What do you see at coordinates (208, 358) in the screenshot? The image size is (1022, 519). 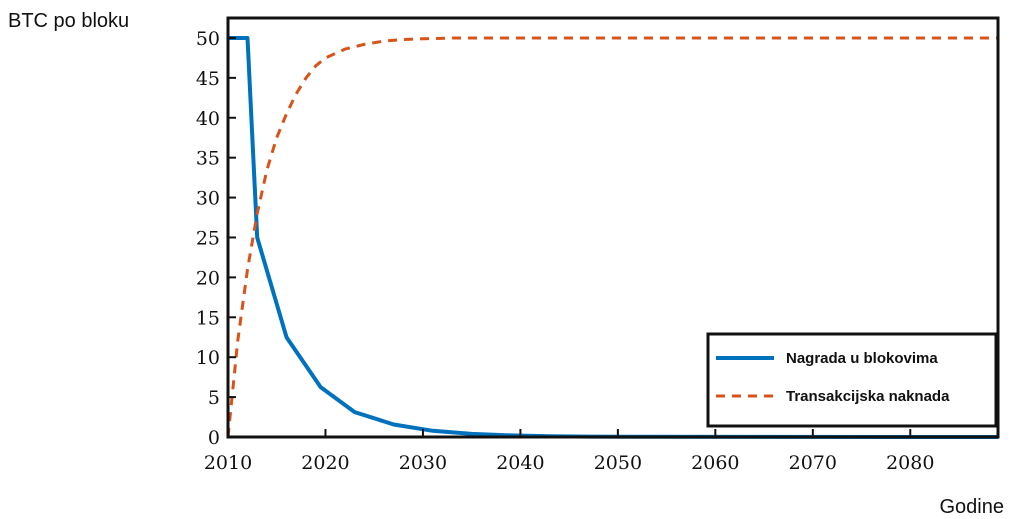 I see `y-tick-label: 10` at bounding box center [208, 358].